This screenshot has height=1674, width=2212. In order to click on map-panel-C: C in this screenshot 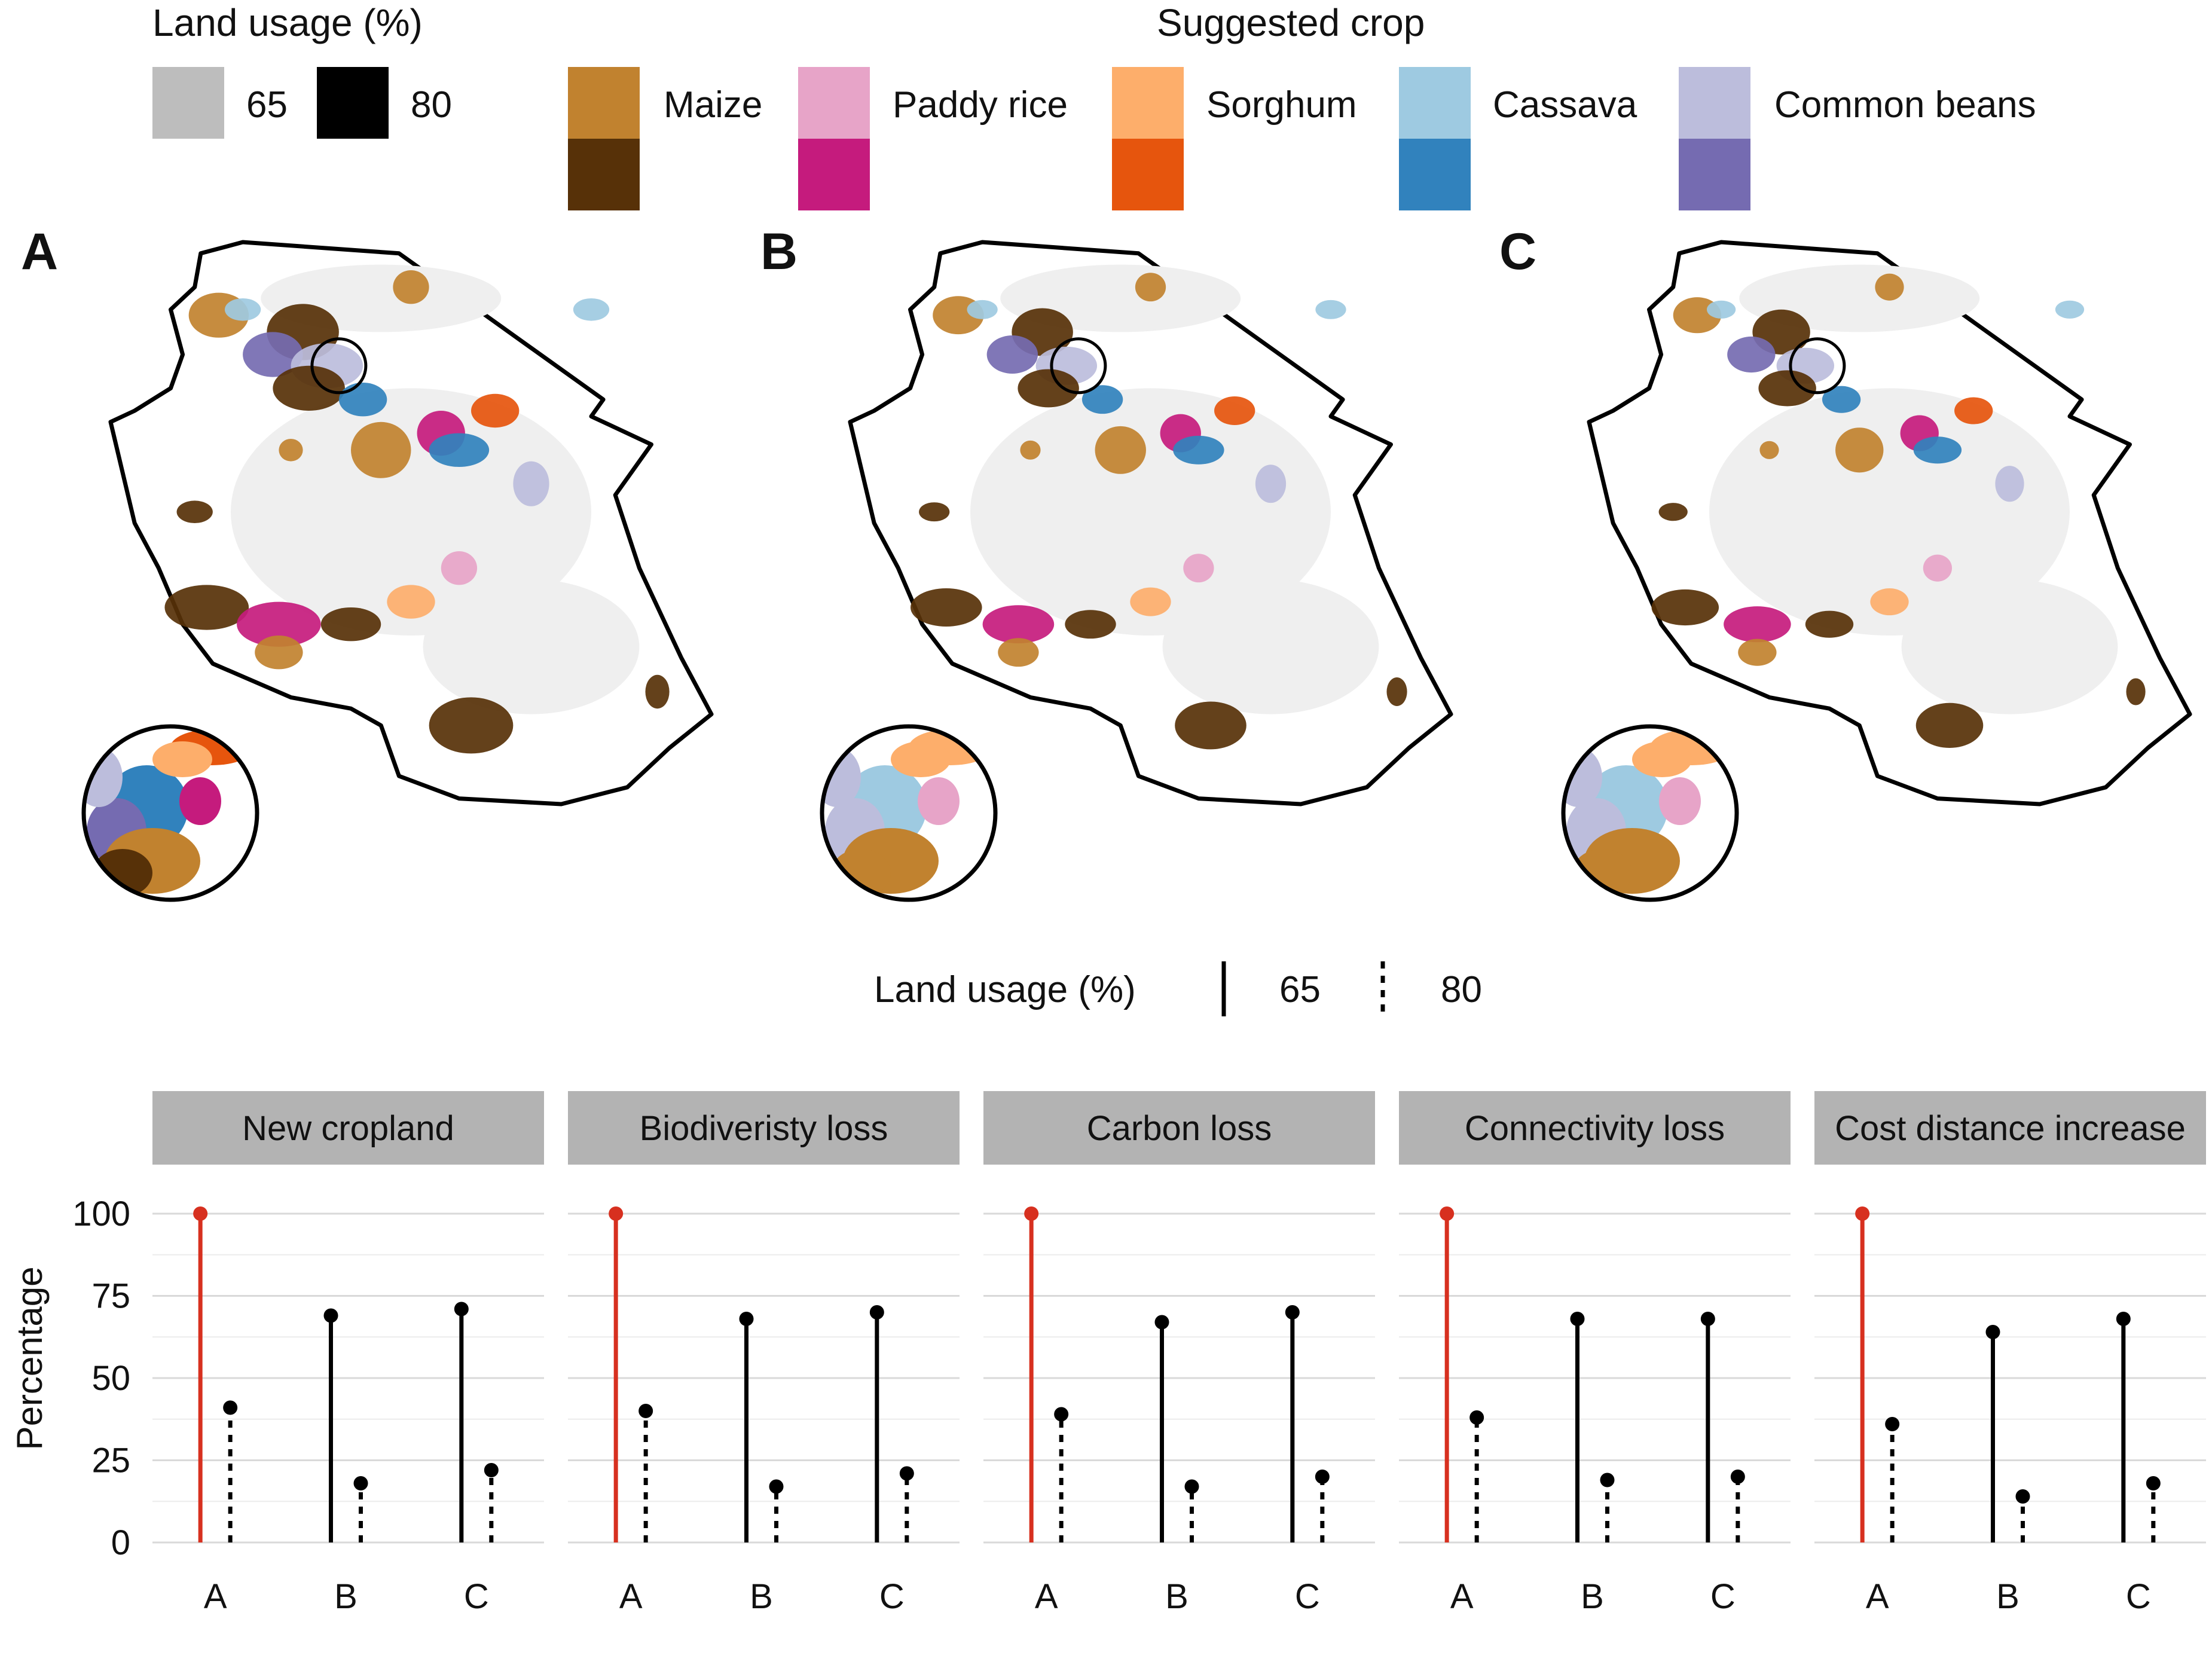, I will do `click(1845, 562)`.